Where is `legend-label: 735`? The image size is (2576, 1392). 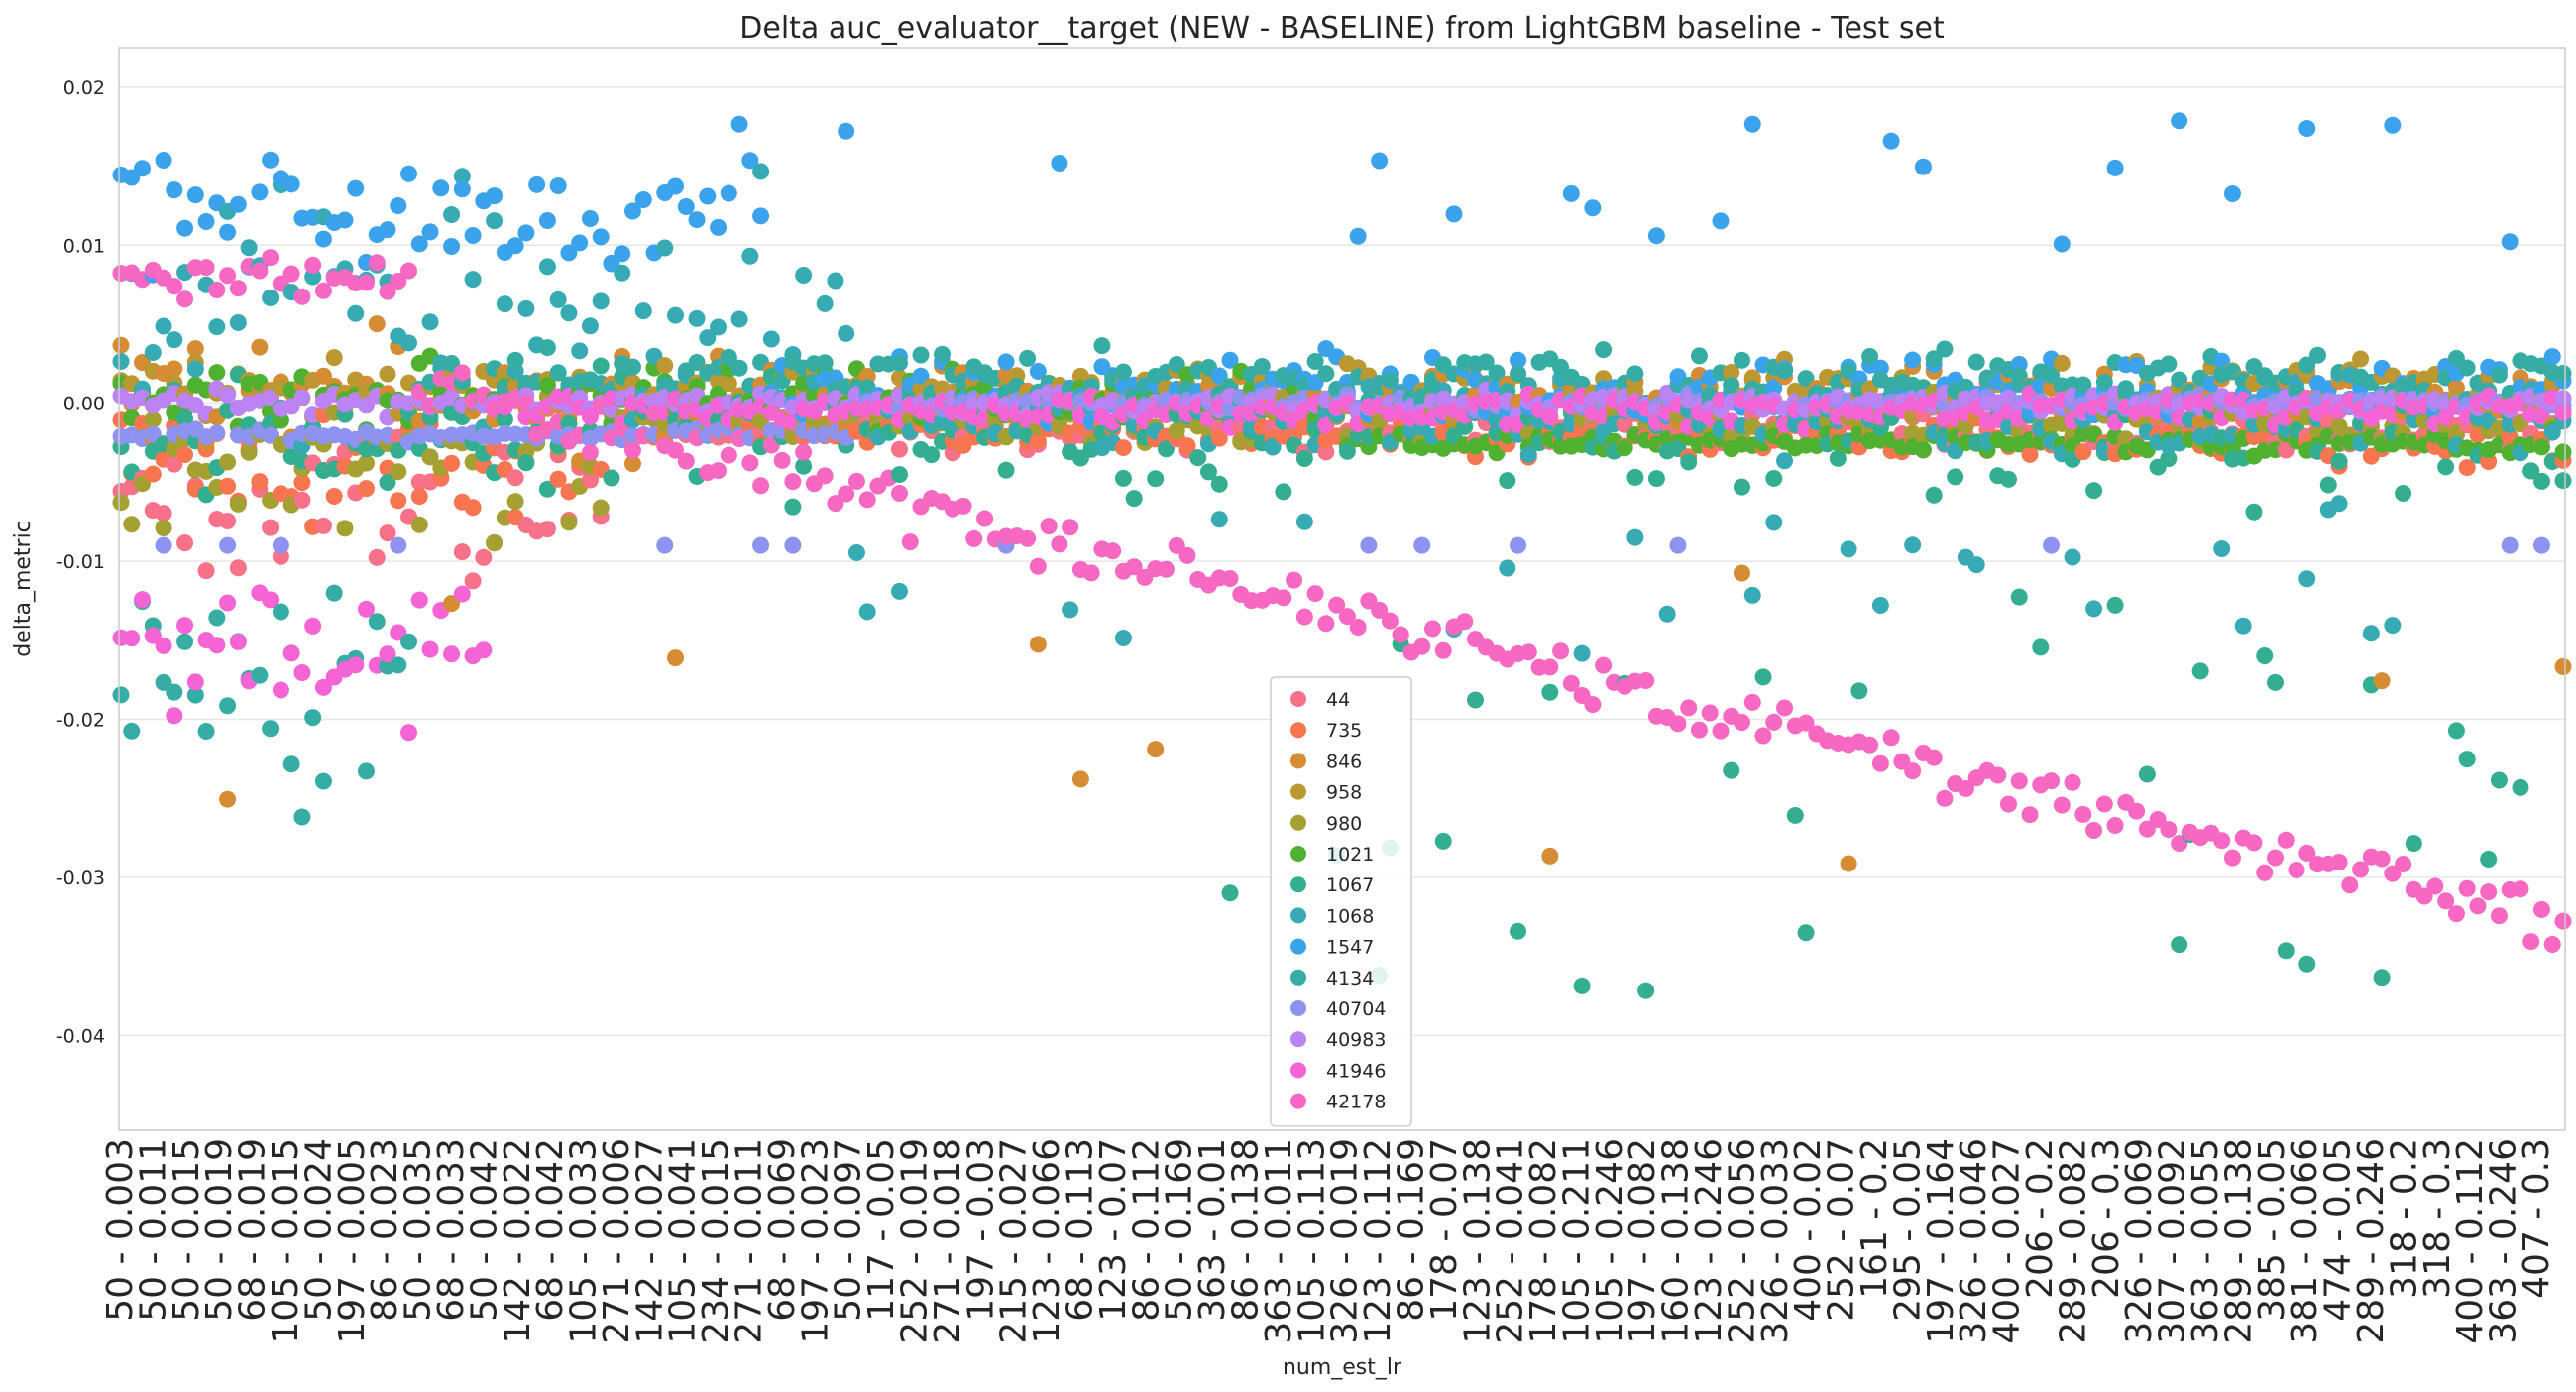 legend-label: 735 is located at coordinates (1344, 731).